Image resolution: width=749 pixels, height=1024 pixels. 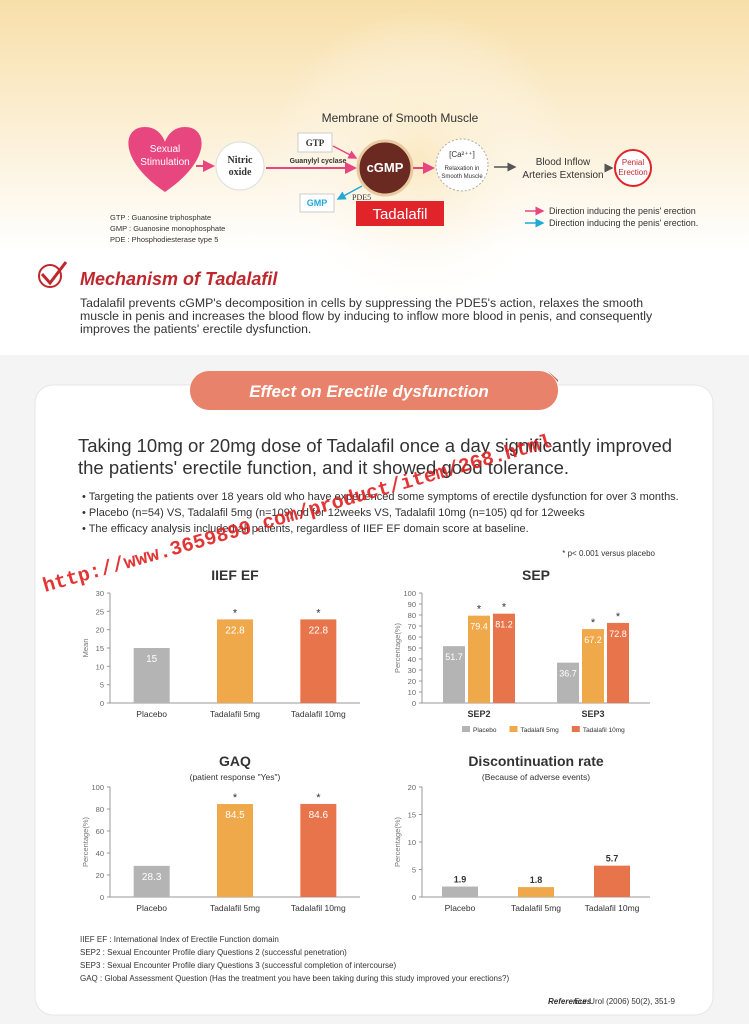 What do you see at coordinates (623, 223) in the screenshot?
I see `arrow-legend: Direction inducing the penis' erection.` at bounding box center [623, 223].